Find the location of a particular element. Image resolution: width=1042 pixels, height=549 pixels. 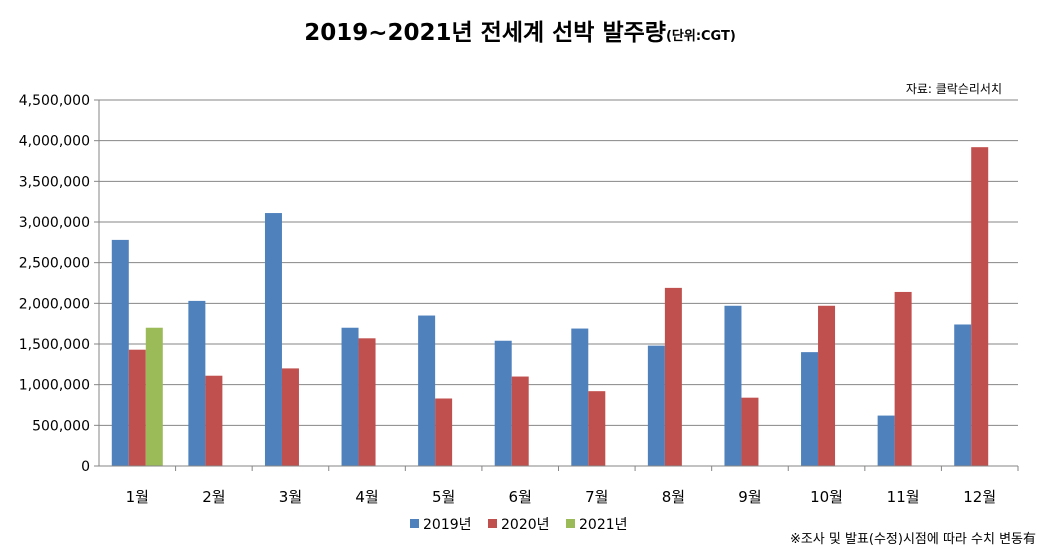

y-tick-label: 2,500,000 is located at coordinates (54, 264).